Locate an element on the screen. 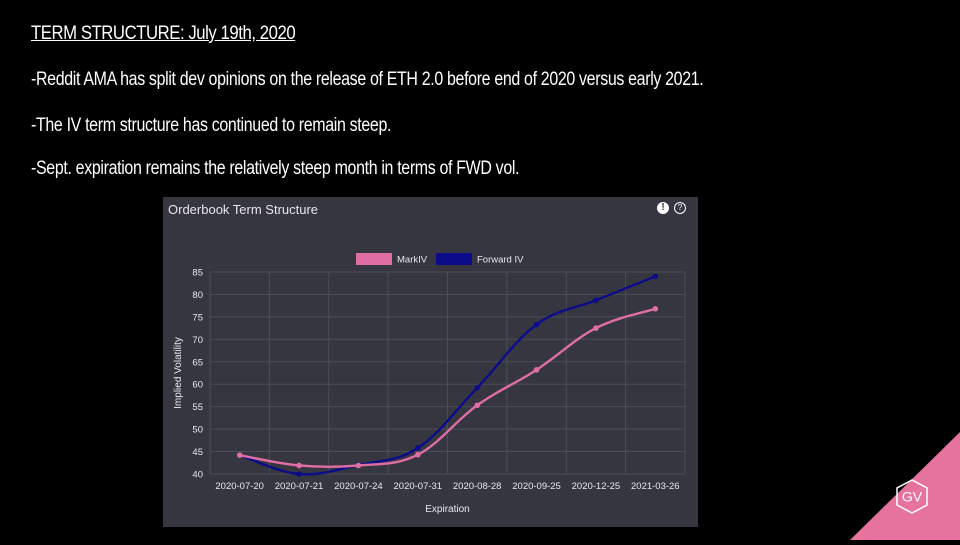  x-tick-label: 2020-09-25 is located at coordinates (536, 486).